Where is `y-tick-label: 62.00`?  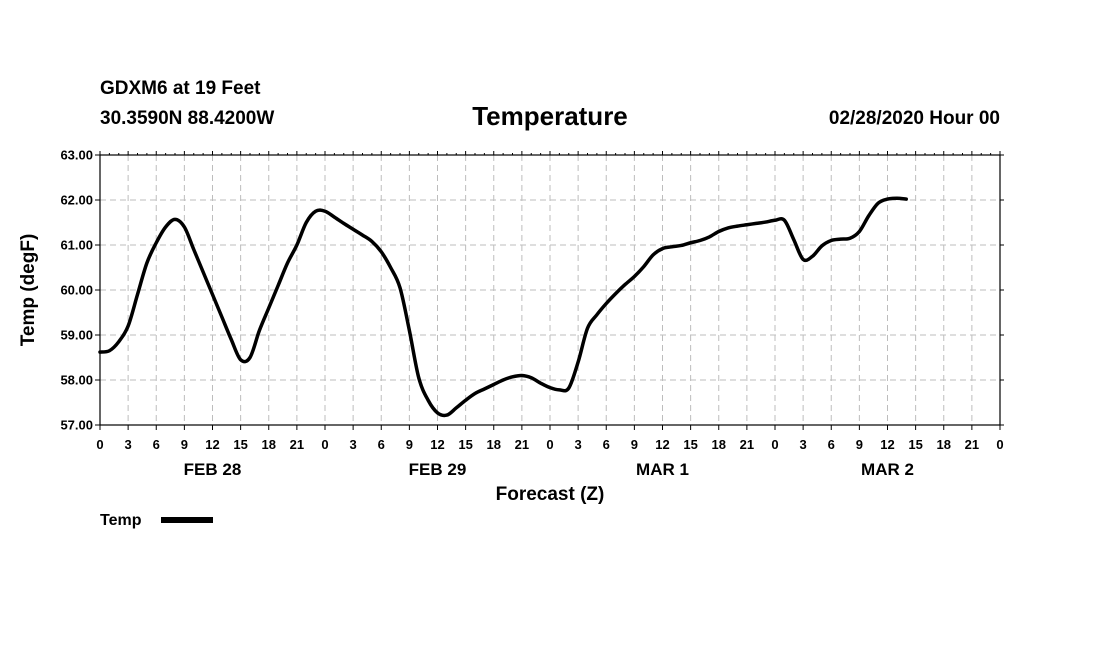 y-tick-label: 62.00 is located at coordinates (76, 200).